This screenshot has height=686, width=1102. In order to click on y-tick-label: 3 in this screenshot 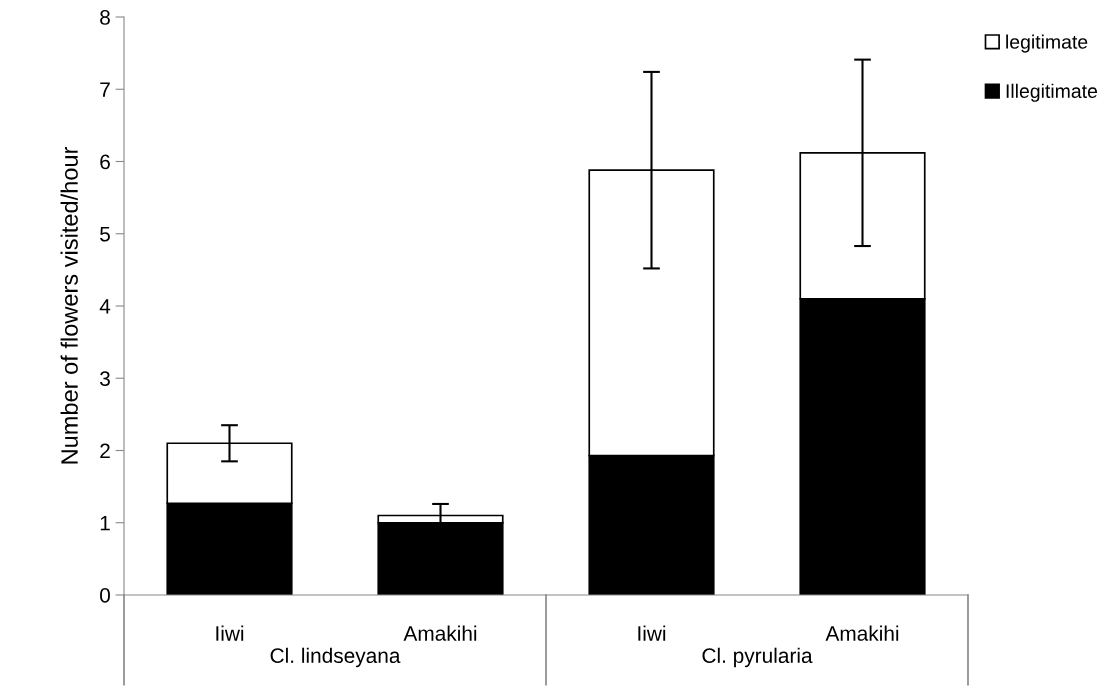, I will do `click(105, 378)`.